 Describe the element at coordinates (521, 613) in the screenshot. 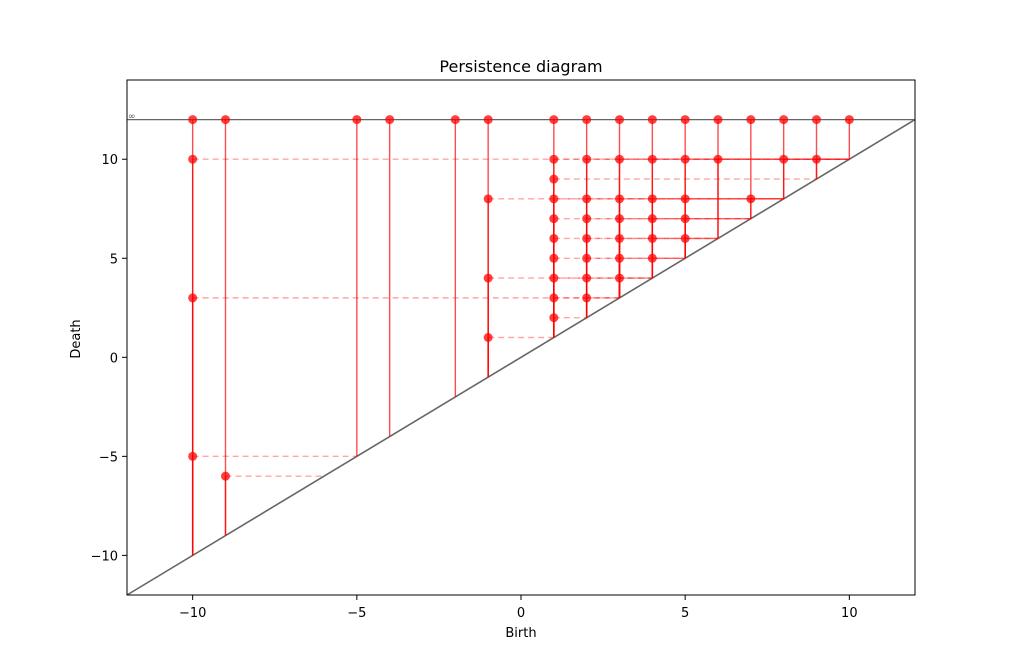

I see `x-tick-label: 0` at that location.